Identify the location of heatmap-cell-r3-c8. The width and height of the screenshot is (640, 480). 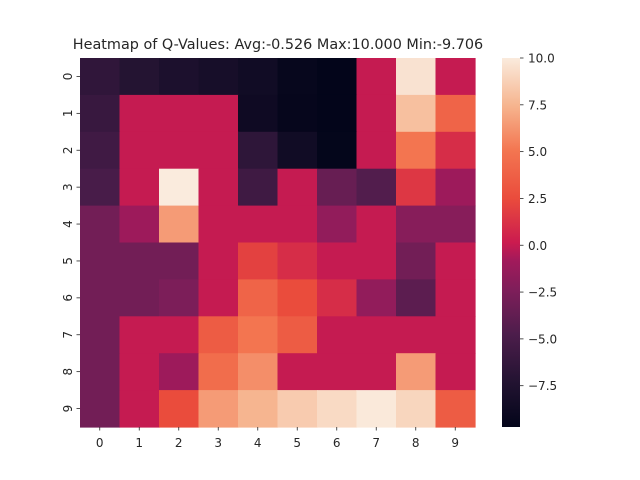
(416, 187).